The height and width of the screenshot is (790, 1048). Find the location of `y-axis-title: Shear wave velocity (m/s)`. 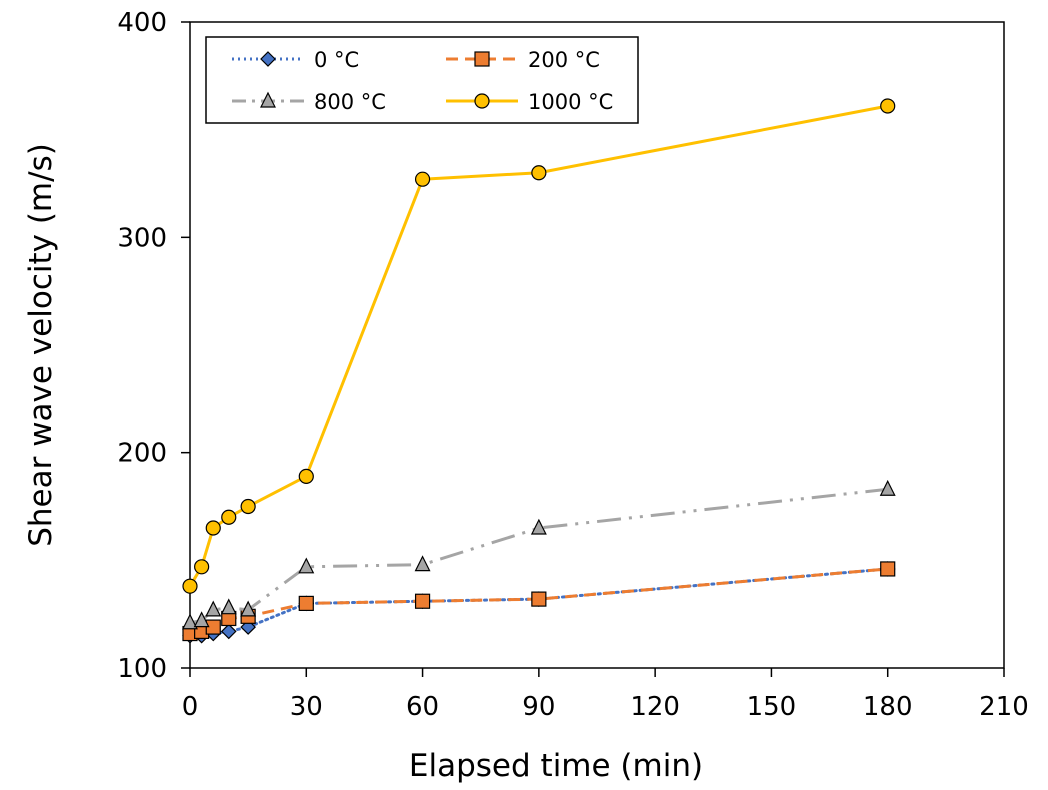

y-axis-title: Shear wave velocity (m/s) is located at coordinates (41, 345).